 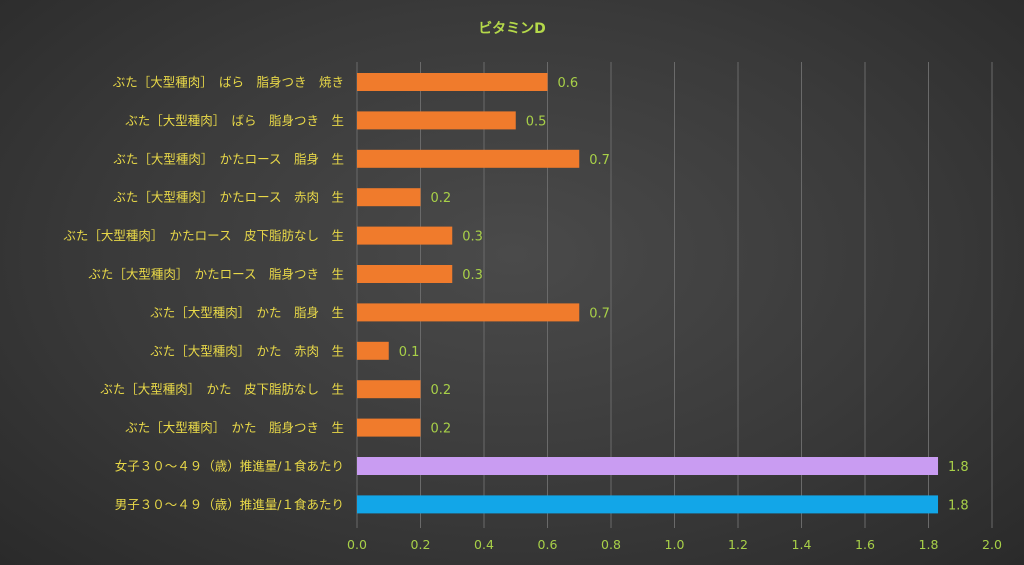 I want to click on x-tick-label: 1.2, so click(x=738, y=544).